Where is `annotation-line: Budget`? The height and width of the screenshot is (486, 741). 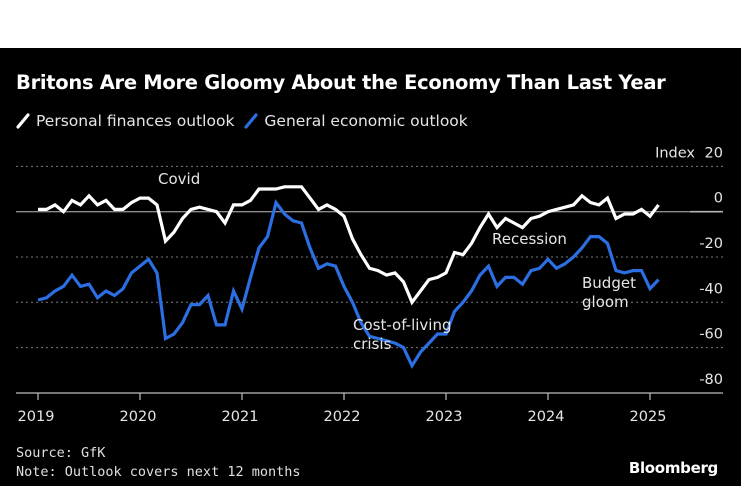 annotation-line: Budget is located at coordinates (609, 283).